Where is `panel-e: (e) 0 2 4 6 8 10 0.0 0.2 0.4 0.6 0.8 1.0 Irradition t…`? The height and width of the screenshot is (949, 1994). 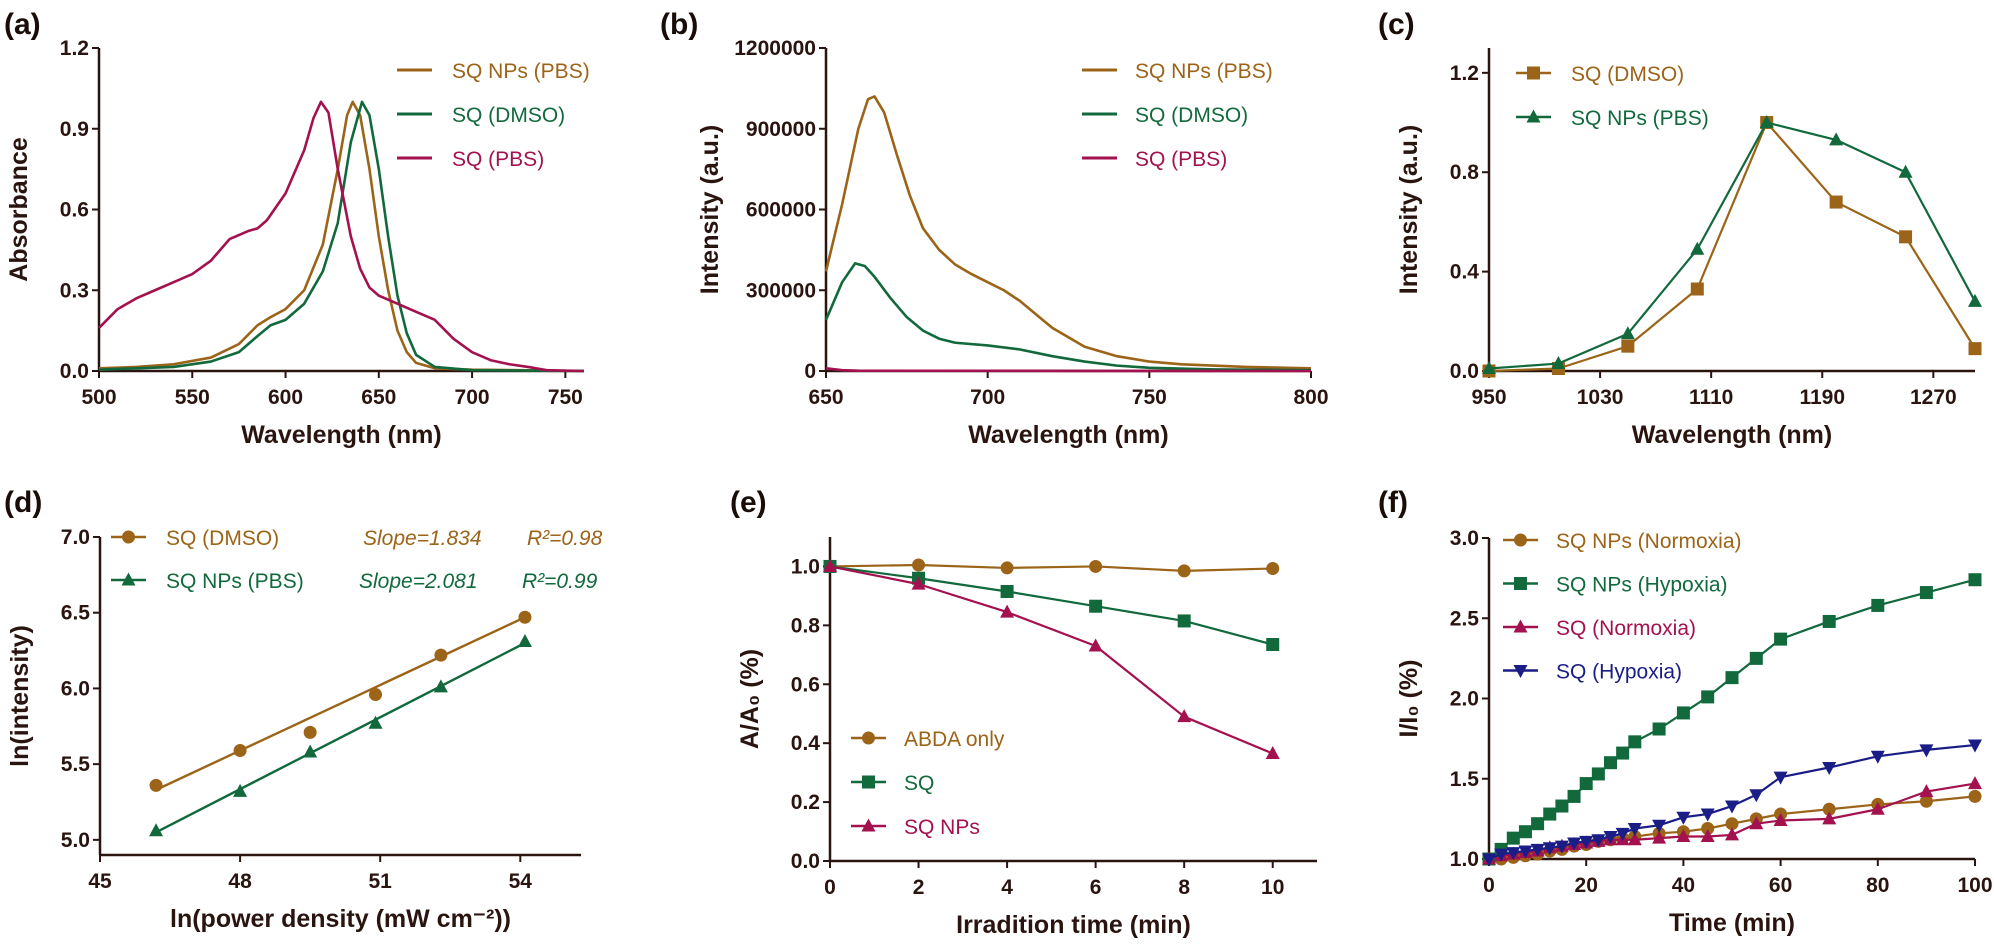
panel-e: (e) 0 2 4 6 8 10 0.0 0.2 0.4 0.6 0.8 1.0 Irradition t… is located at coordinates (1023, 712).